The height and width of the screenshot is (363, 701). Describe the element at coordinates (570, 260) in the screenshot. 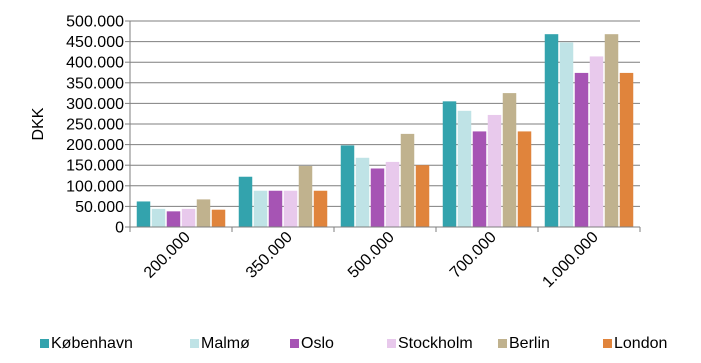

I see `x-tick-label: 1.000.000` at that location.